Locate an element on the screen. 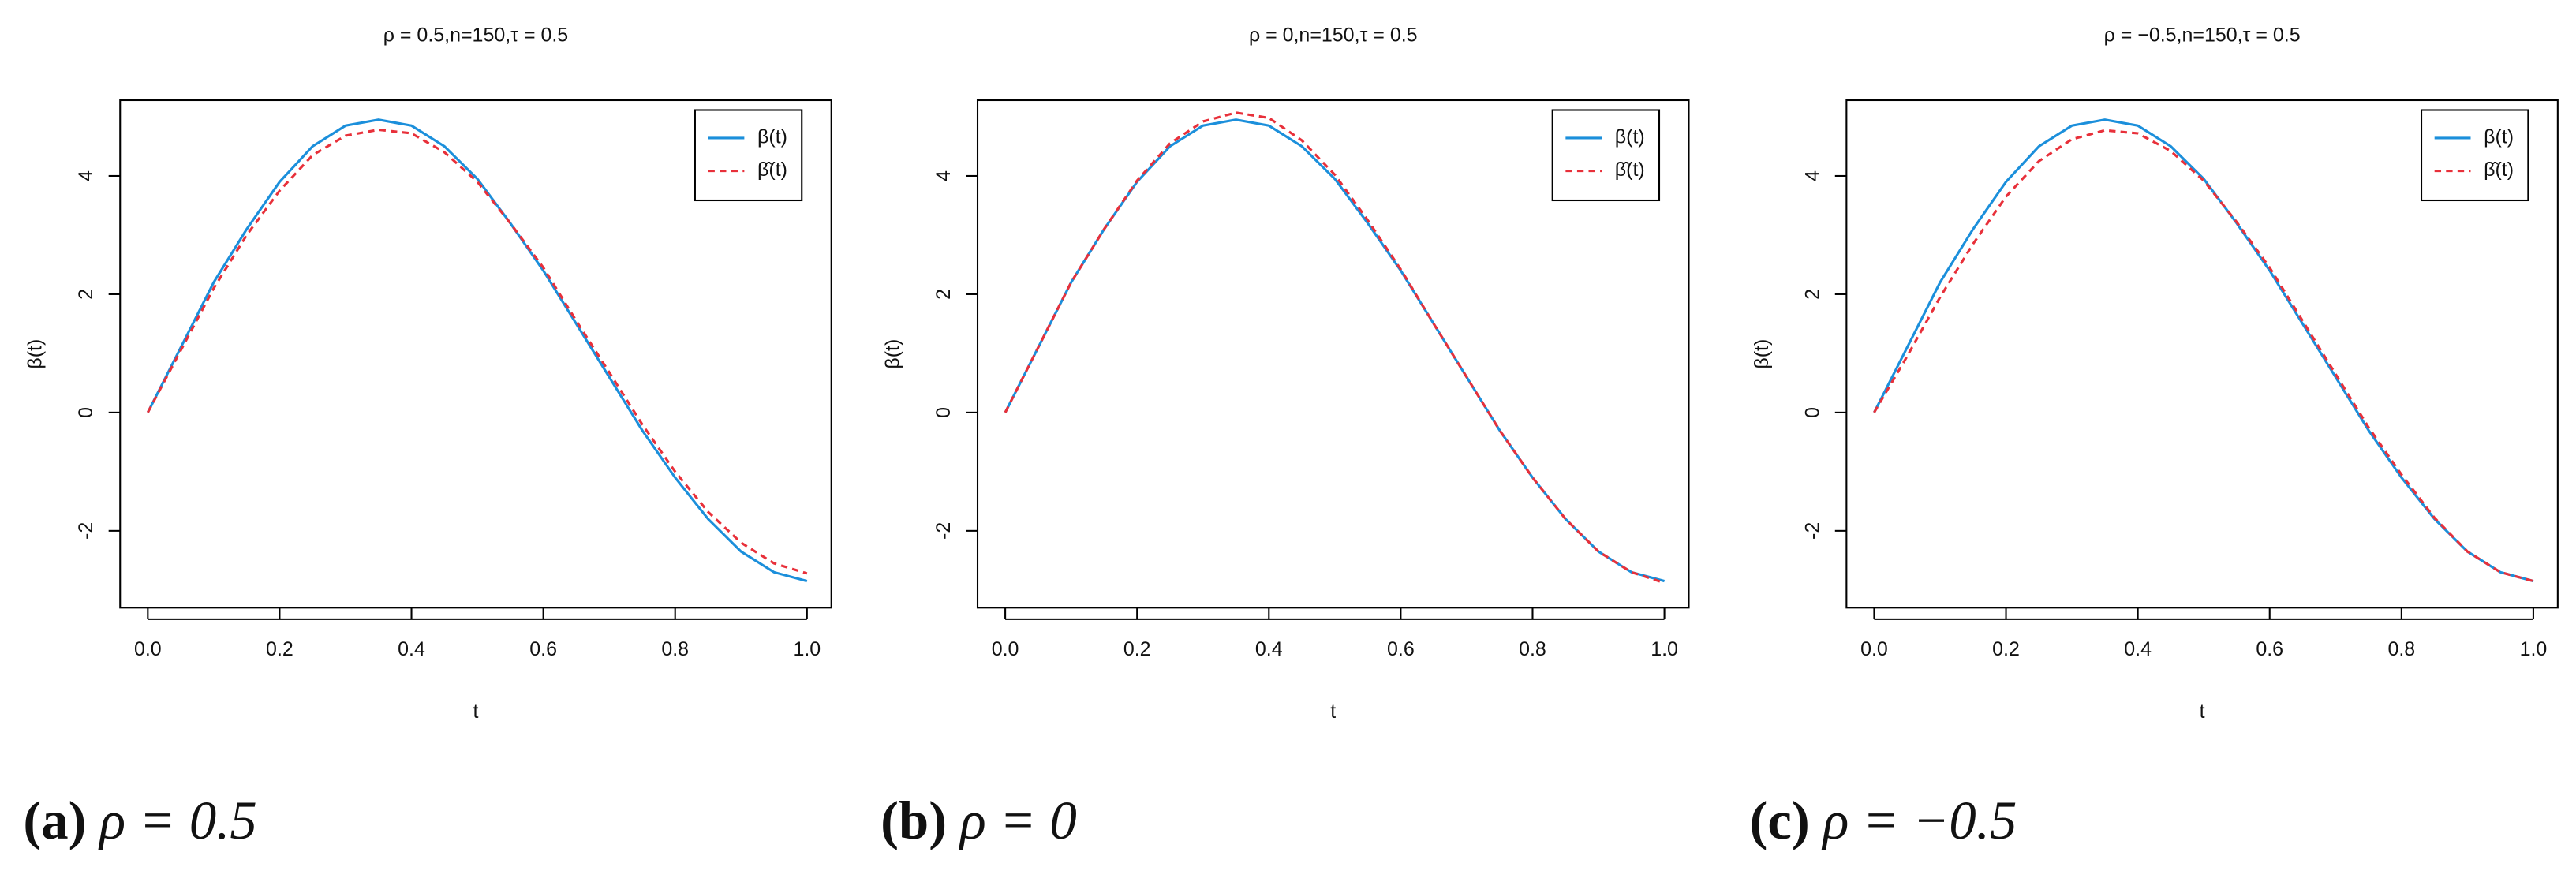 This screenshot has height=882, width=2576. chart-title: ρ = 0,n=150,τ = 0.5 is located at coordinates (1333, 35).